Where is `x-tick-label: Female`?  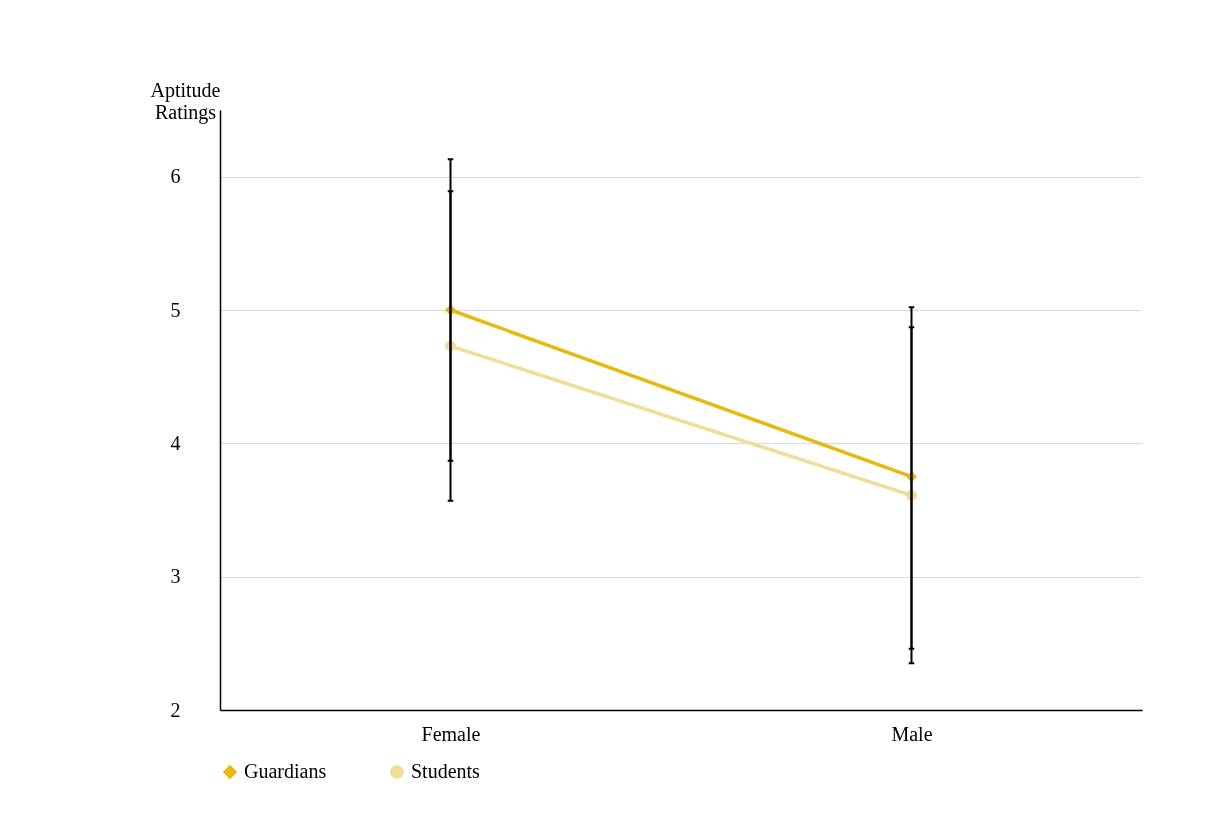
x-tick-label: Female is located at coordinates (451, 733).